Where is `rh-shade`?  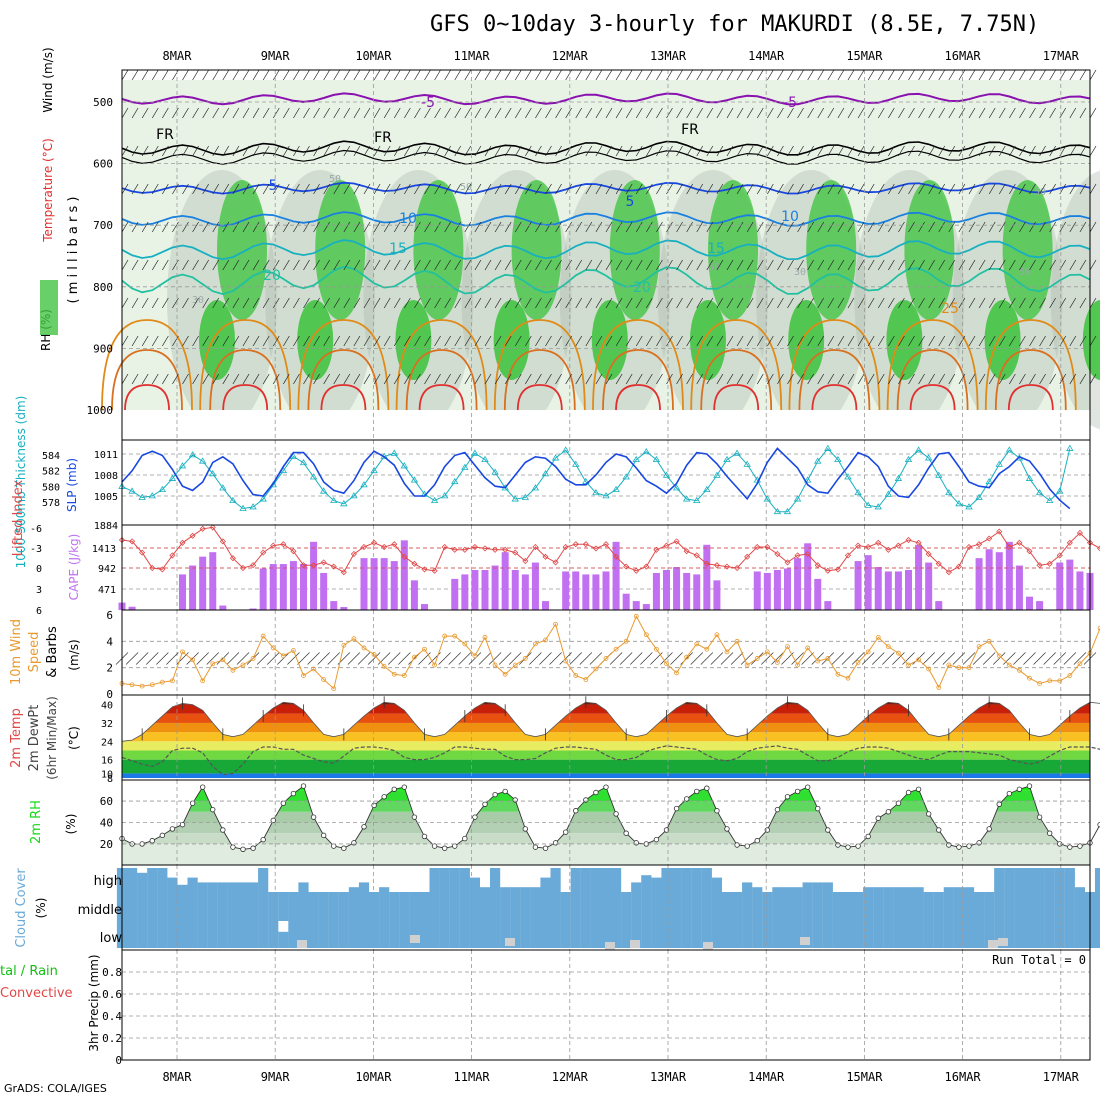
rh-shade is located at coordinates (315, 340).